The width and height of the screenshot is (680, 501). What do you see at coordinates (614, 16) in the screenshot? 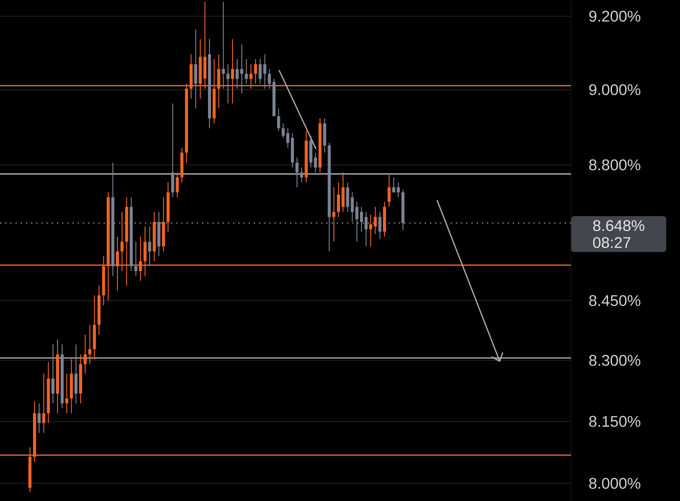
I see `y-tick-label: 9.200%` at bounding box center [614, 16].